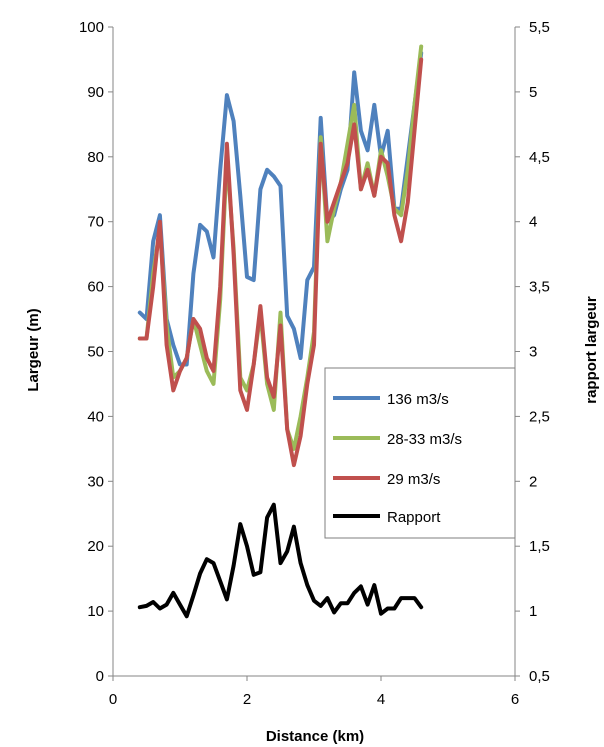  What do you see at coordinates (539, 287) in the screenshot?
I see `y2-tick-label: 3,5` at bounding box center [539, 287].